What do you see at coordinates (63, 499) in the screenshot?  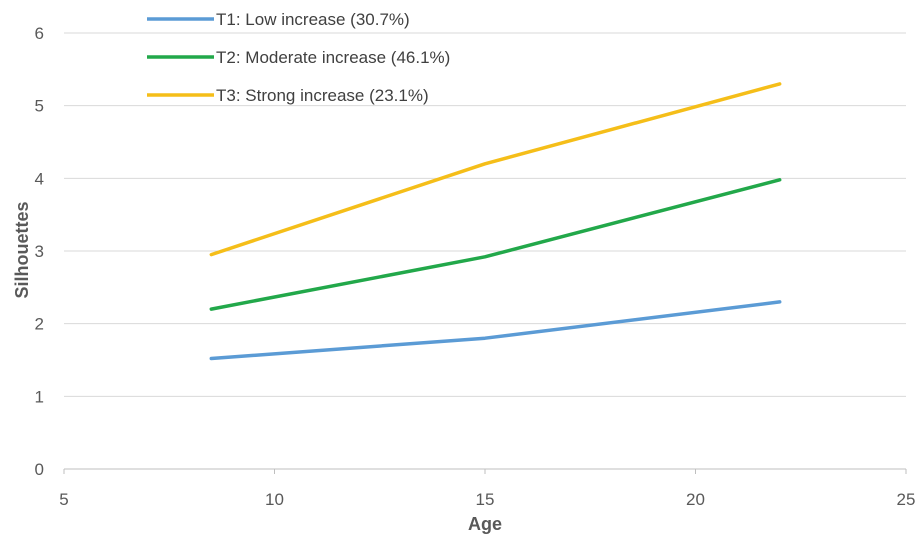 I see `x-tick-label-0: 5` at bounding box center [63, 499].